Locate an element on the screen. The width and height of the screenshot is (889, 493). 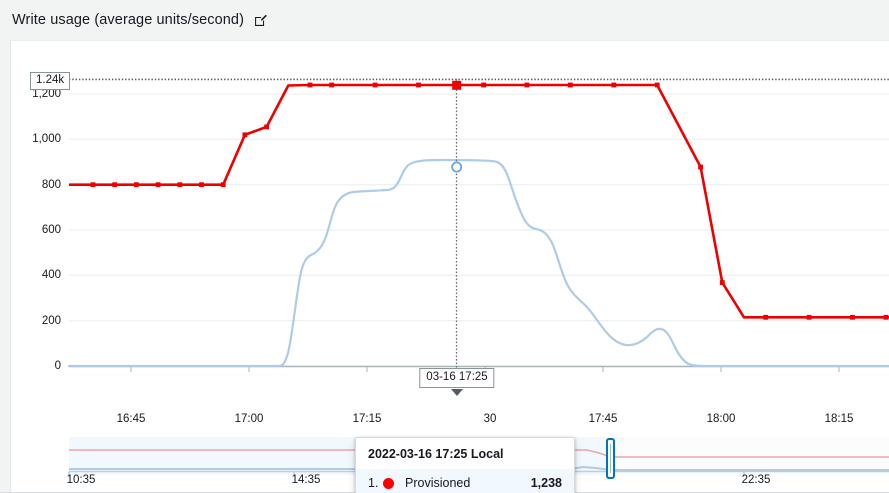
cursor-point-consumed is located at coordinates (457, 167).